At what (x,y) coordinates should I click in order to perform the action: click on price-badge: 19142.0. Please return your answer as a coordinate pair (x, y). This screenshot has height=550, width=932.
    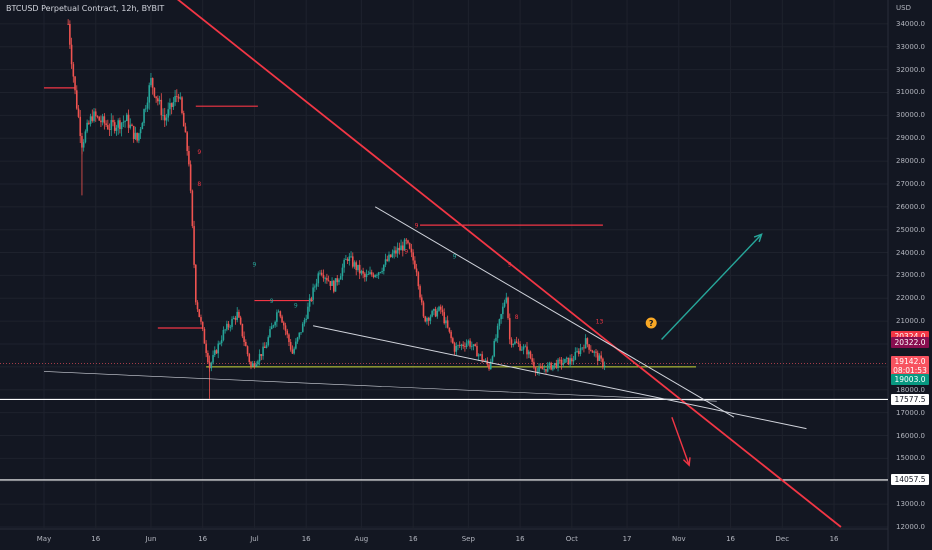
    Looking at the image, I should click on (910, 361).